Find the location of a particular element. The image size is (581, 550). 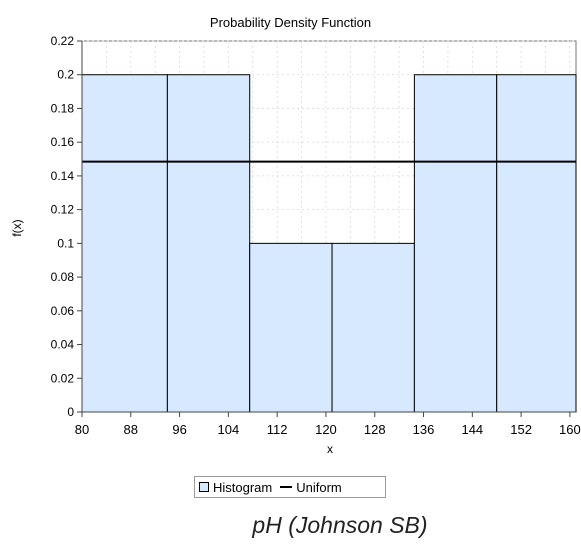

y-tick-label: 0.22 is located at coordinates (63, 41).